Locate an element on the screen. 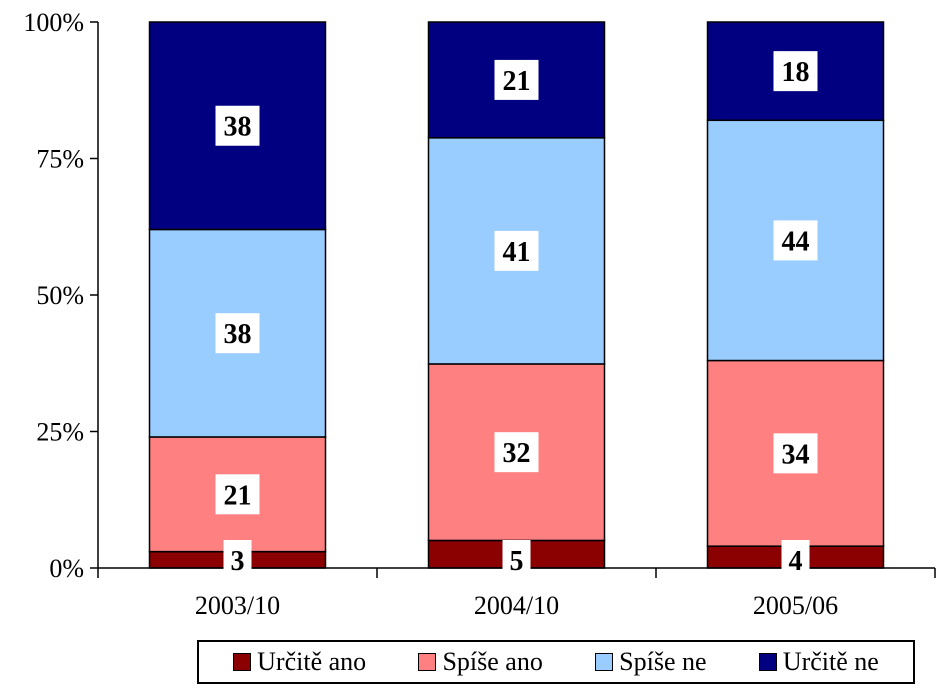 This screenshot has width=941, height=690. data-label-2-1: 21 is located at coordinates (238, 495).